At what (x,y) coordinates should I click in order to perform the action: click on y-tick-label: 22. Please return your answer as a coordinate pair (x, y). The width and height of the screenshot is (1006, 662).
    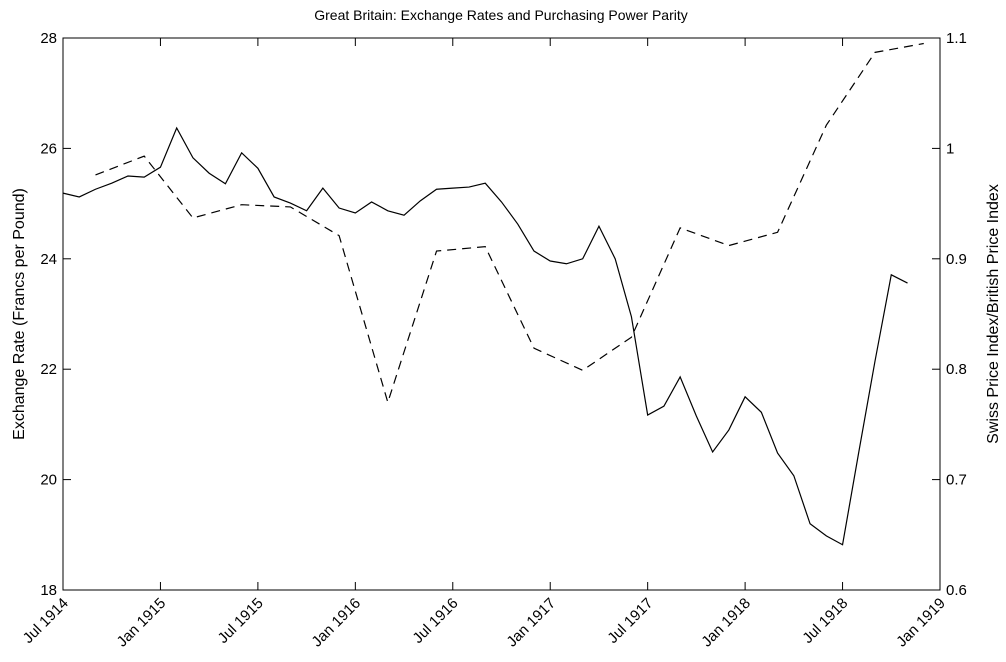
    Looking at the image, I should click on (48, 369).